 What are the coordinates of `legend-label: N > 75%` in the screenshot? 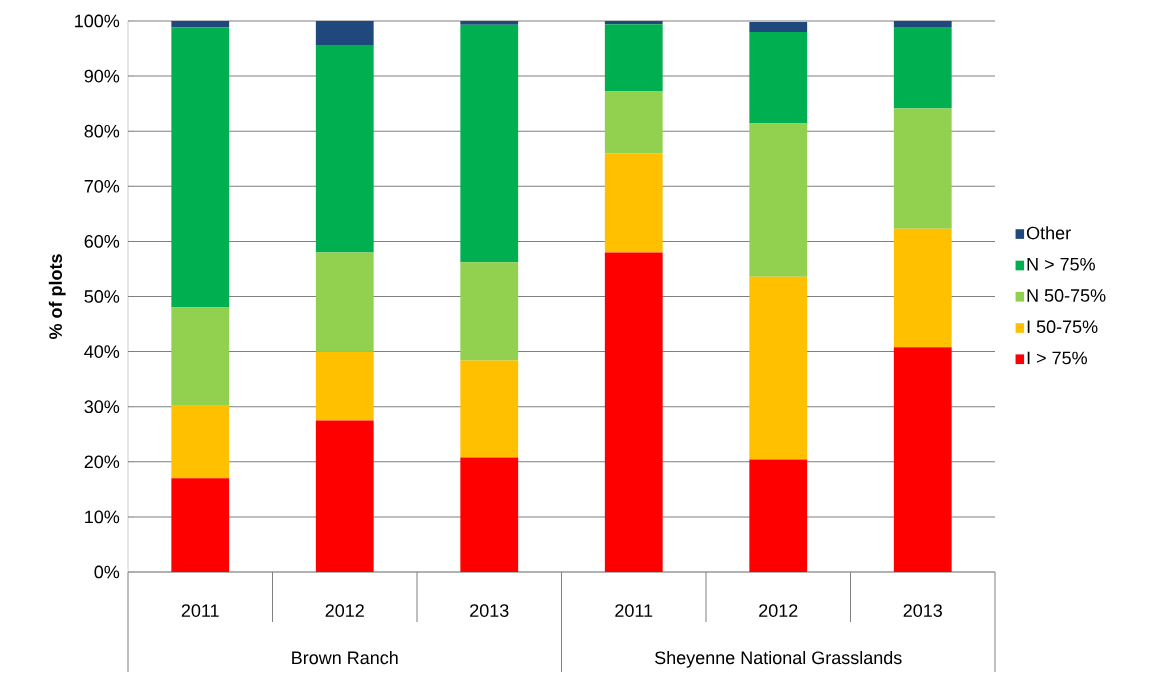 It's located at (1061, 264).